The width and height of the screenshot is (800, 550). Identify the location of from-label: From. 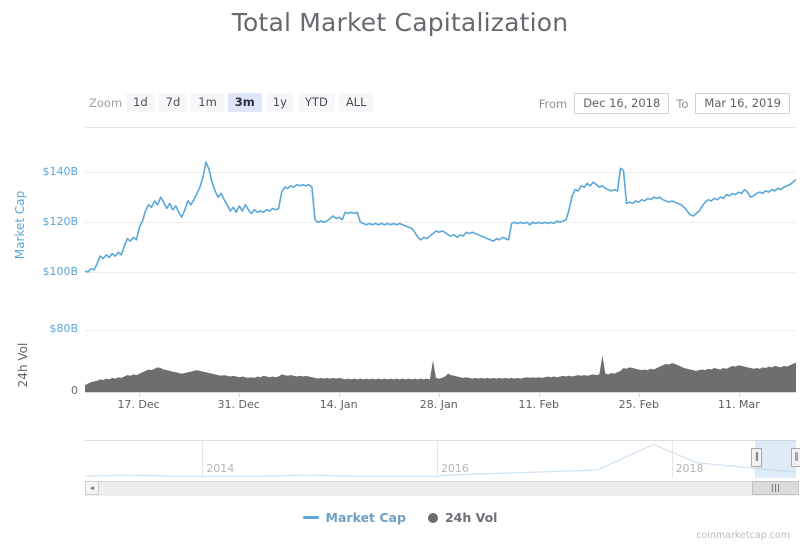
(553, 103).